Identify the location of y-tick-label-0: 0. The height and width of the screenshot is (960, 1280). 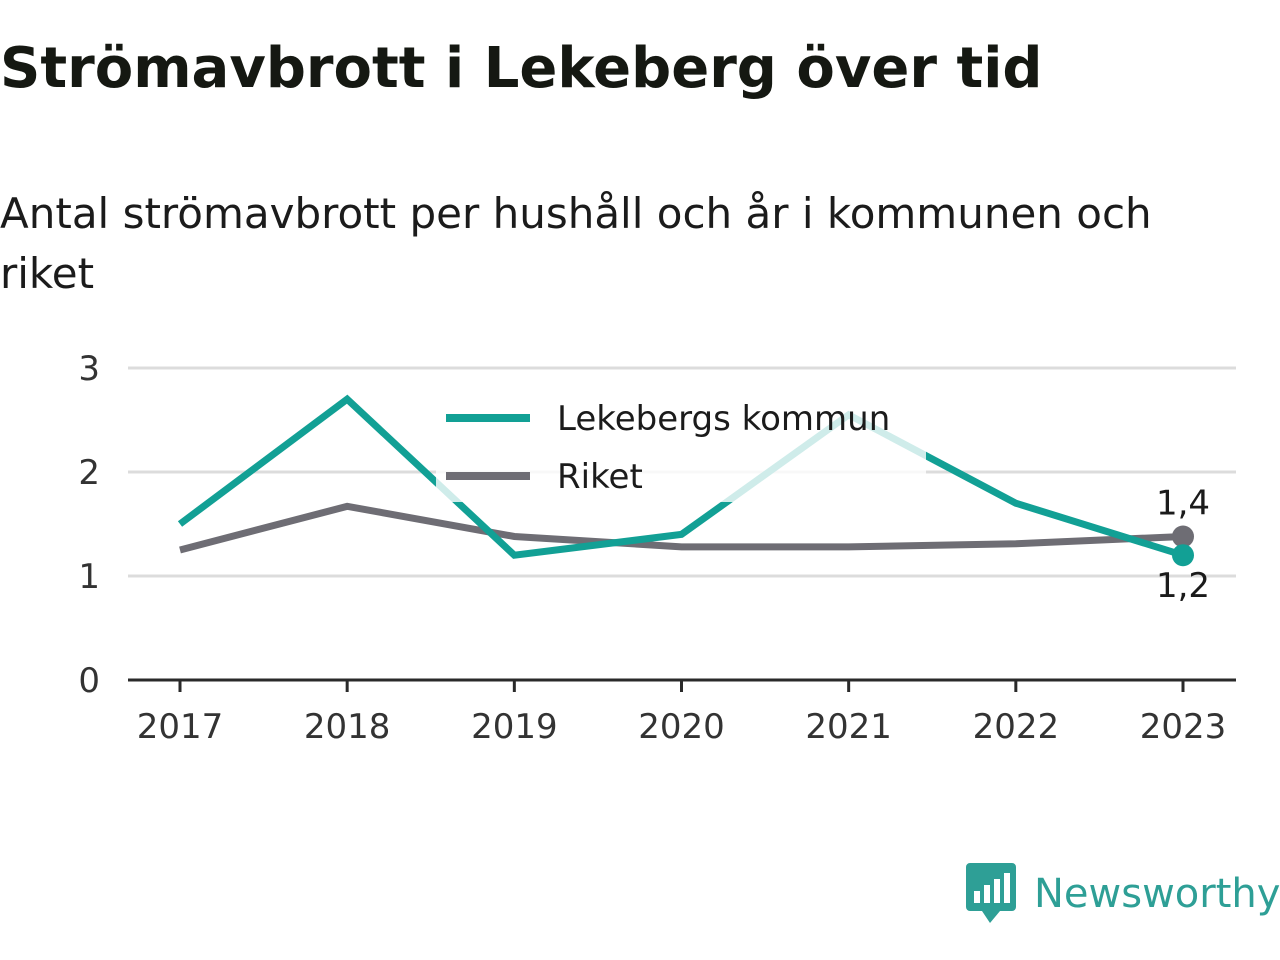
(89, 681).